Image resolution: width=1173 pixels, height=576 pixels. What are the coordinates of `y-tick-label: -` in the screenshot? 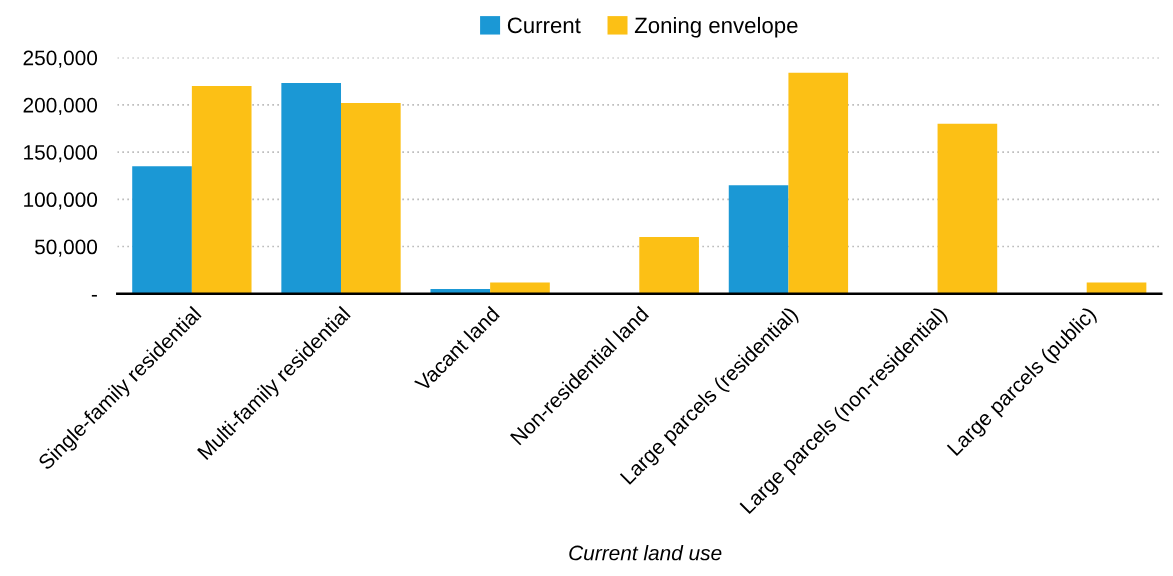 It's located at (94, 295).